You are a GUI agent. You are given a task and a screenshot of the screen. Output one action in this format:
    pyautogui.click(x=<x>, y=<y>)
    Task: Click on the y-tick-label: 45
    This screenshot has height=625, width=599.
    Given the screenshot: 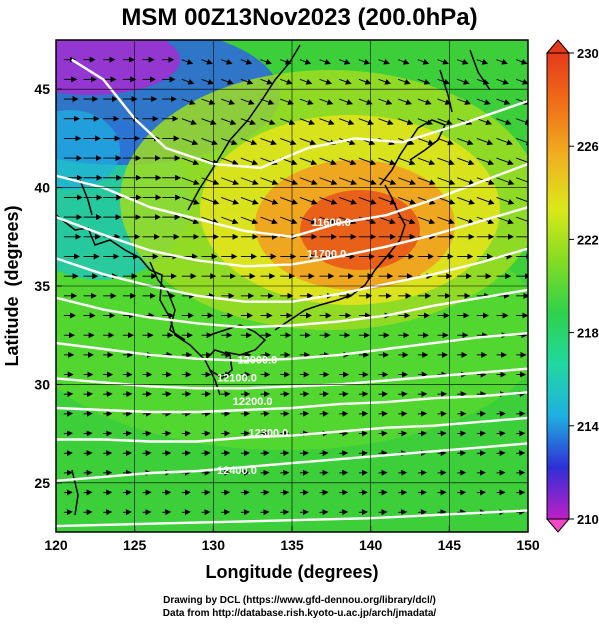 What is the action you would take?
    pyautogui.click(x=42, y=89)
    